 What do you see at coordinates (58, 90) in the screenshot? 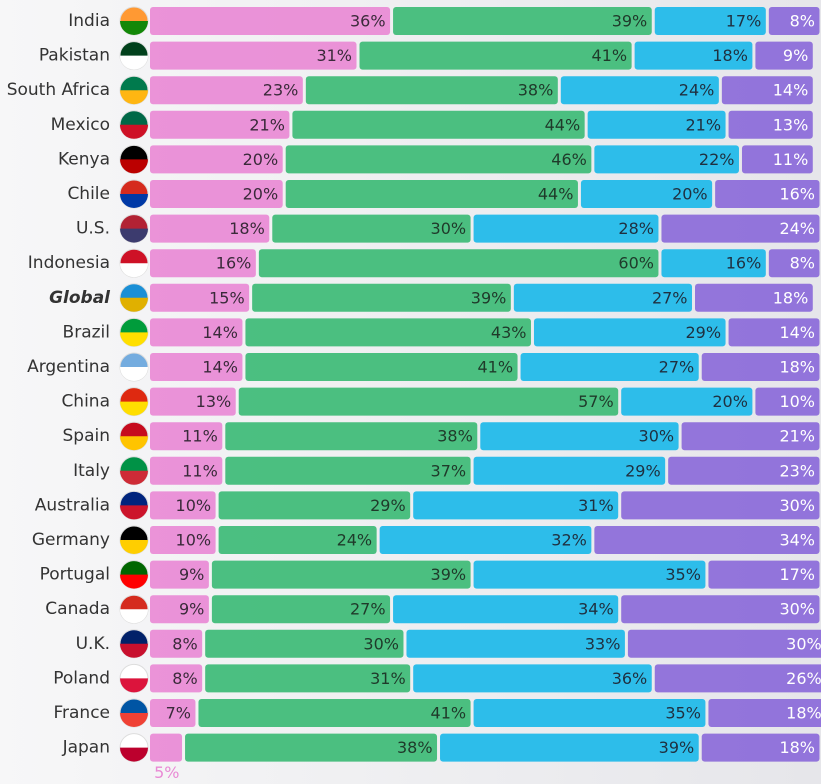
I see `category-label: South Africa` at bounding box center [58, 90].